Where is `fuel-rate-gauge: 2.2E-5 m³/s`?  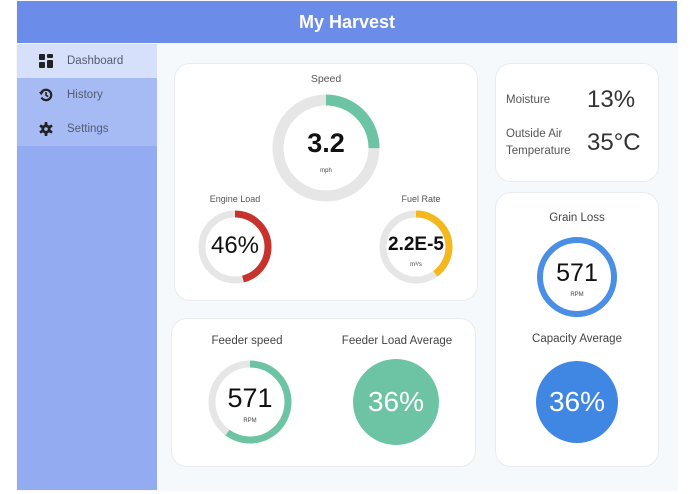
fuel-rate-gauge: 2.2E-5 m³/s is located at coordinates (416, 247).